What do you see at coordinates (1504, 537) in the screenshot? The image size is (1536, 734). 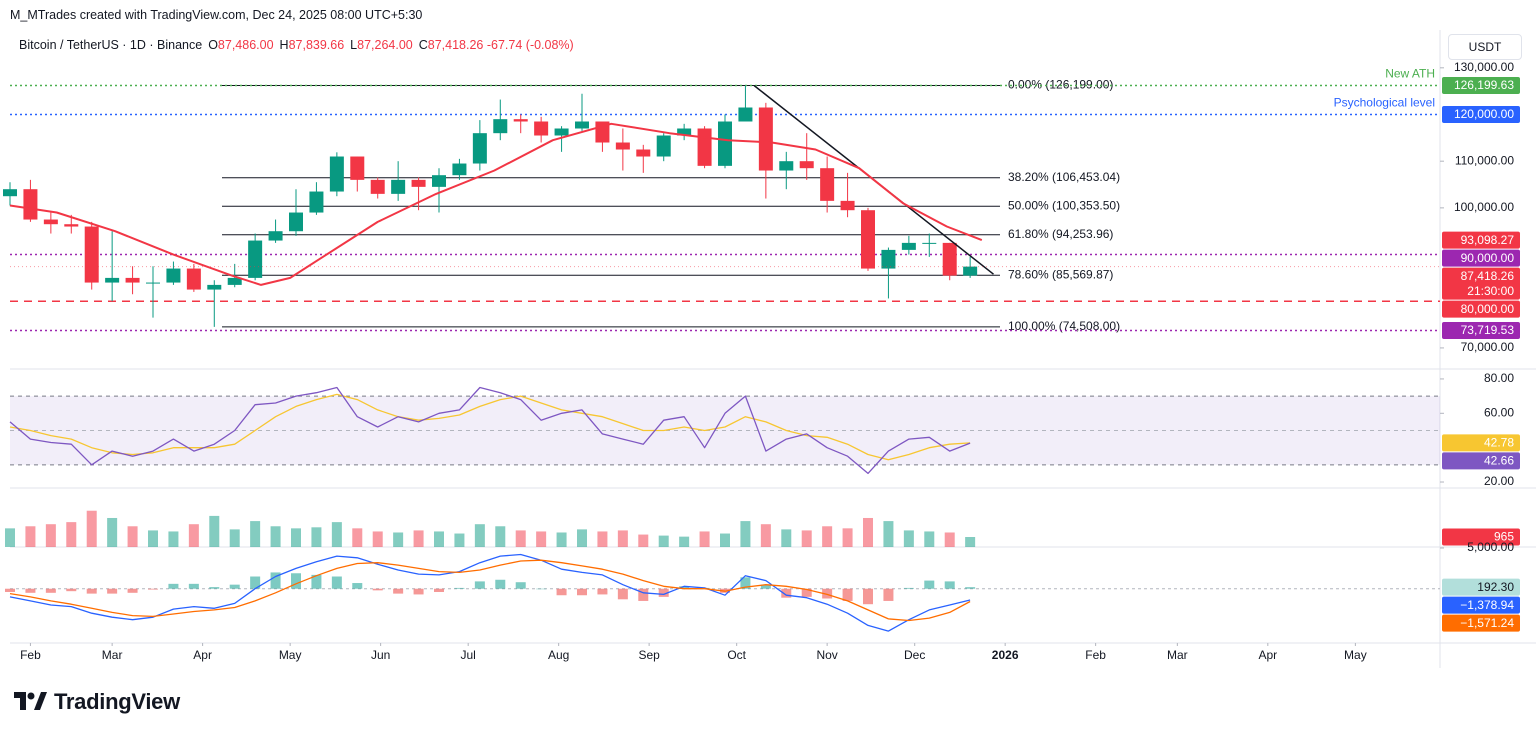 I see `price-badge-label: 965` at bounding box center [1504, 537].